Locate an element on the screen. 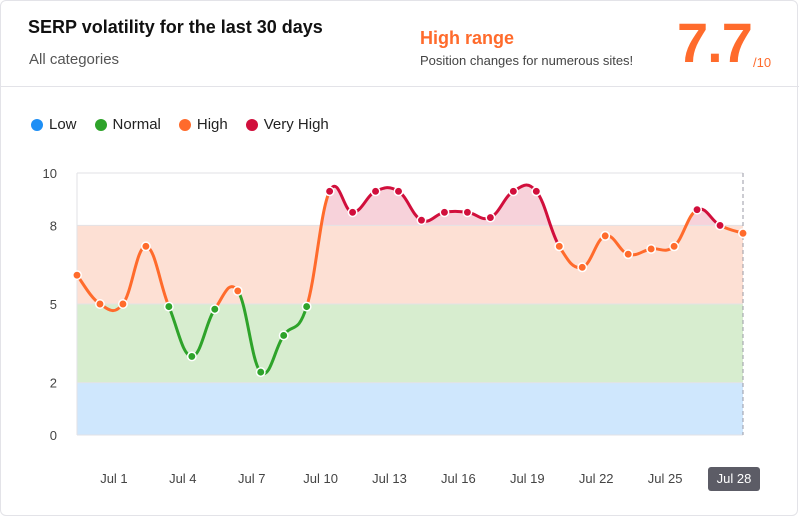 This screenshot has height=518, width=800. legend-label-low: Low is located at coordinates (63, 124).